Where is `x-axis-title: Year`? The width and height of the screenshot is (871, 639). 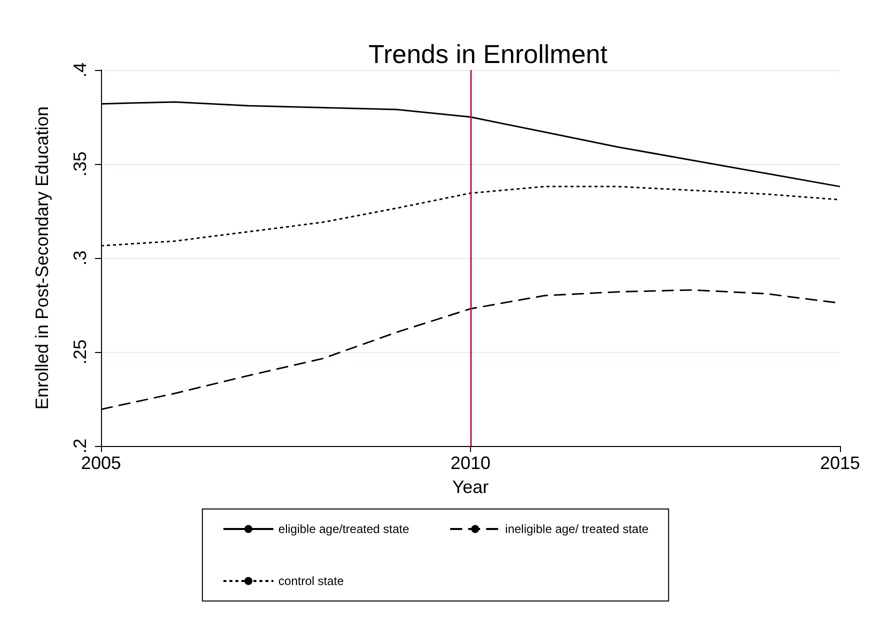
x-axis-title: Year is located at coordinates (470, 487).